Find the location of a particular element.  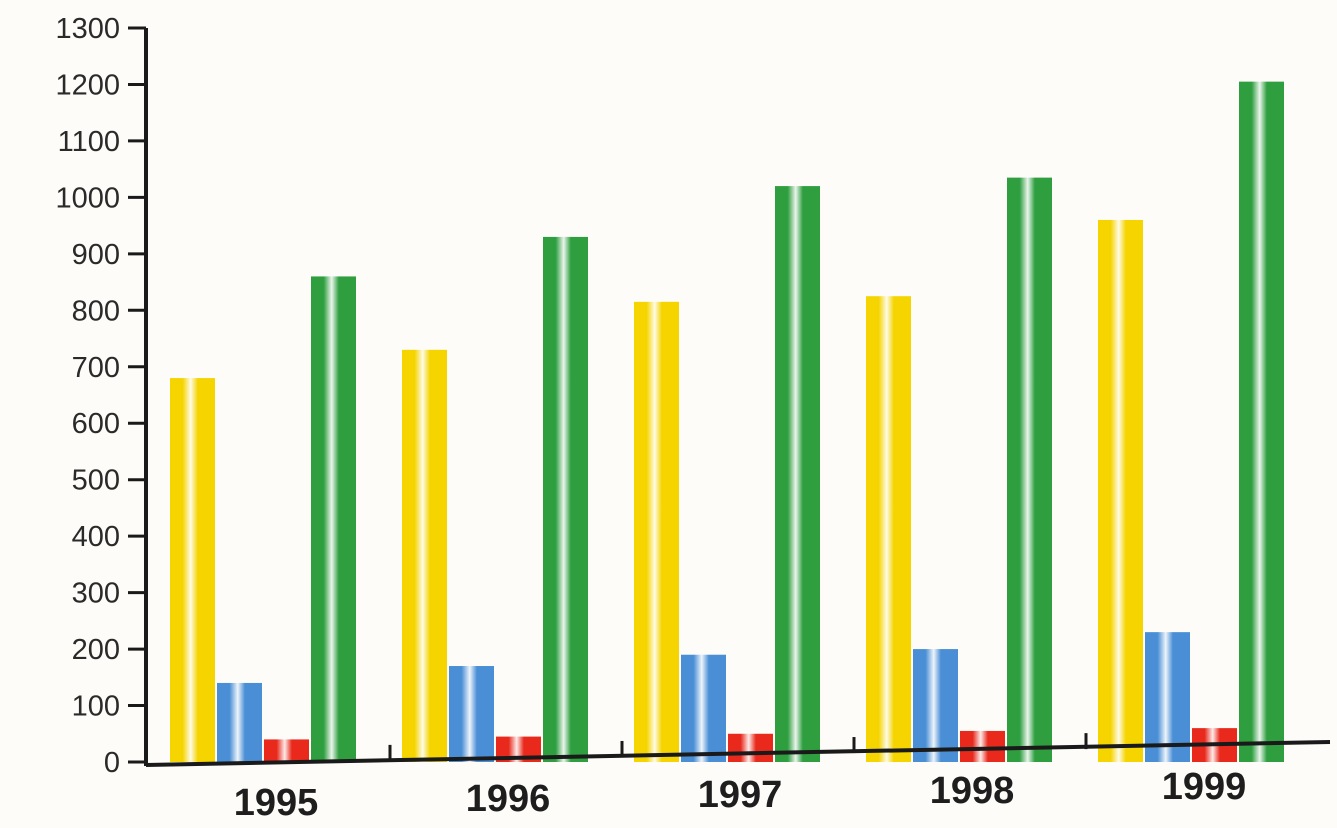

y-tick-label: 100 is located at coordinates (96, 707).